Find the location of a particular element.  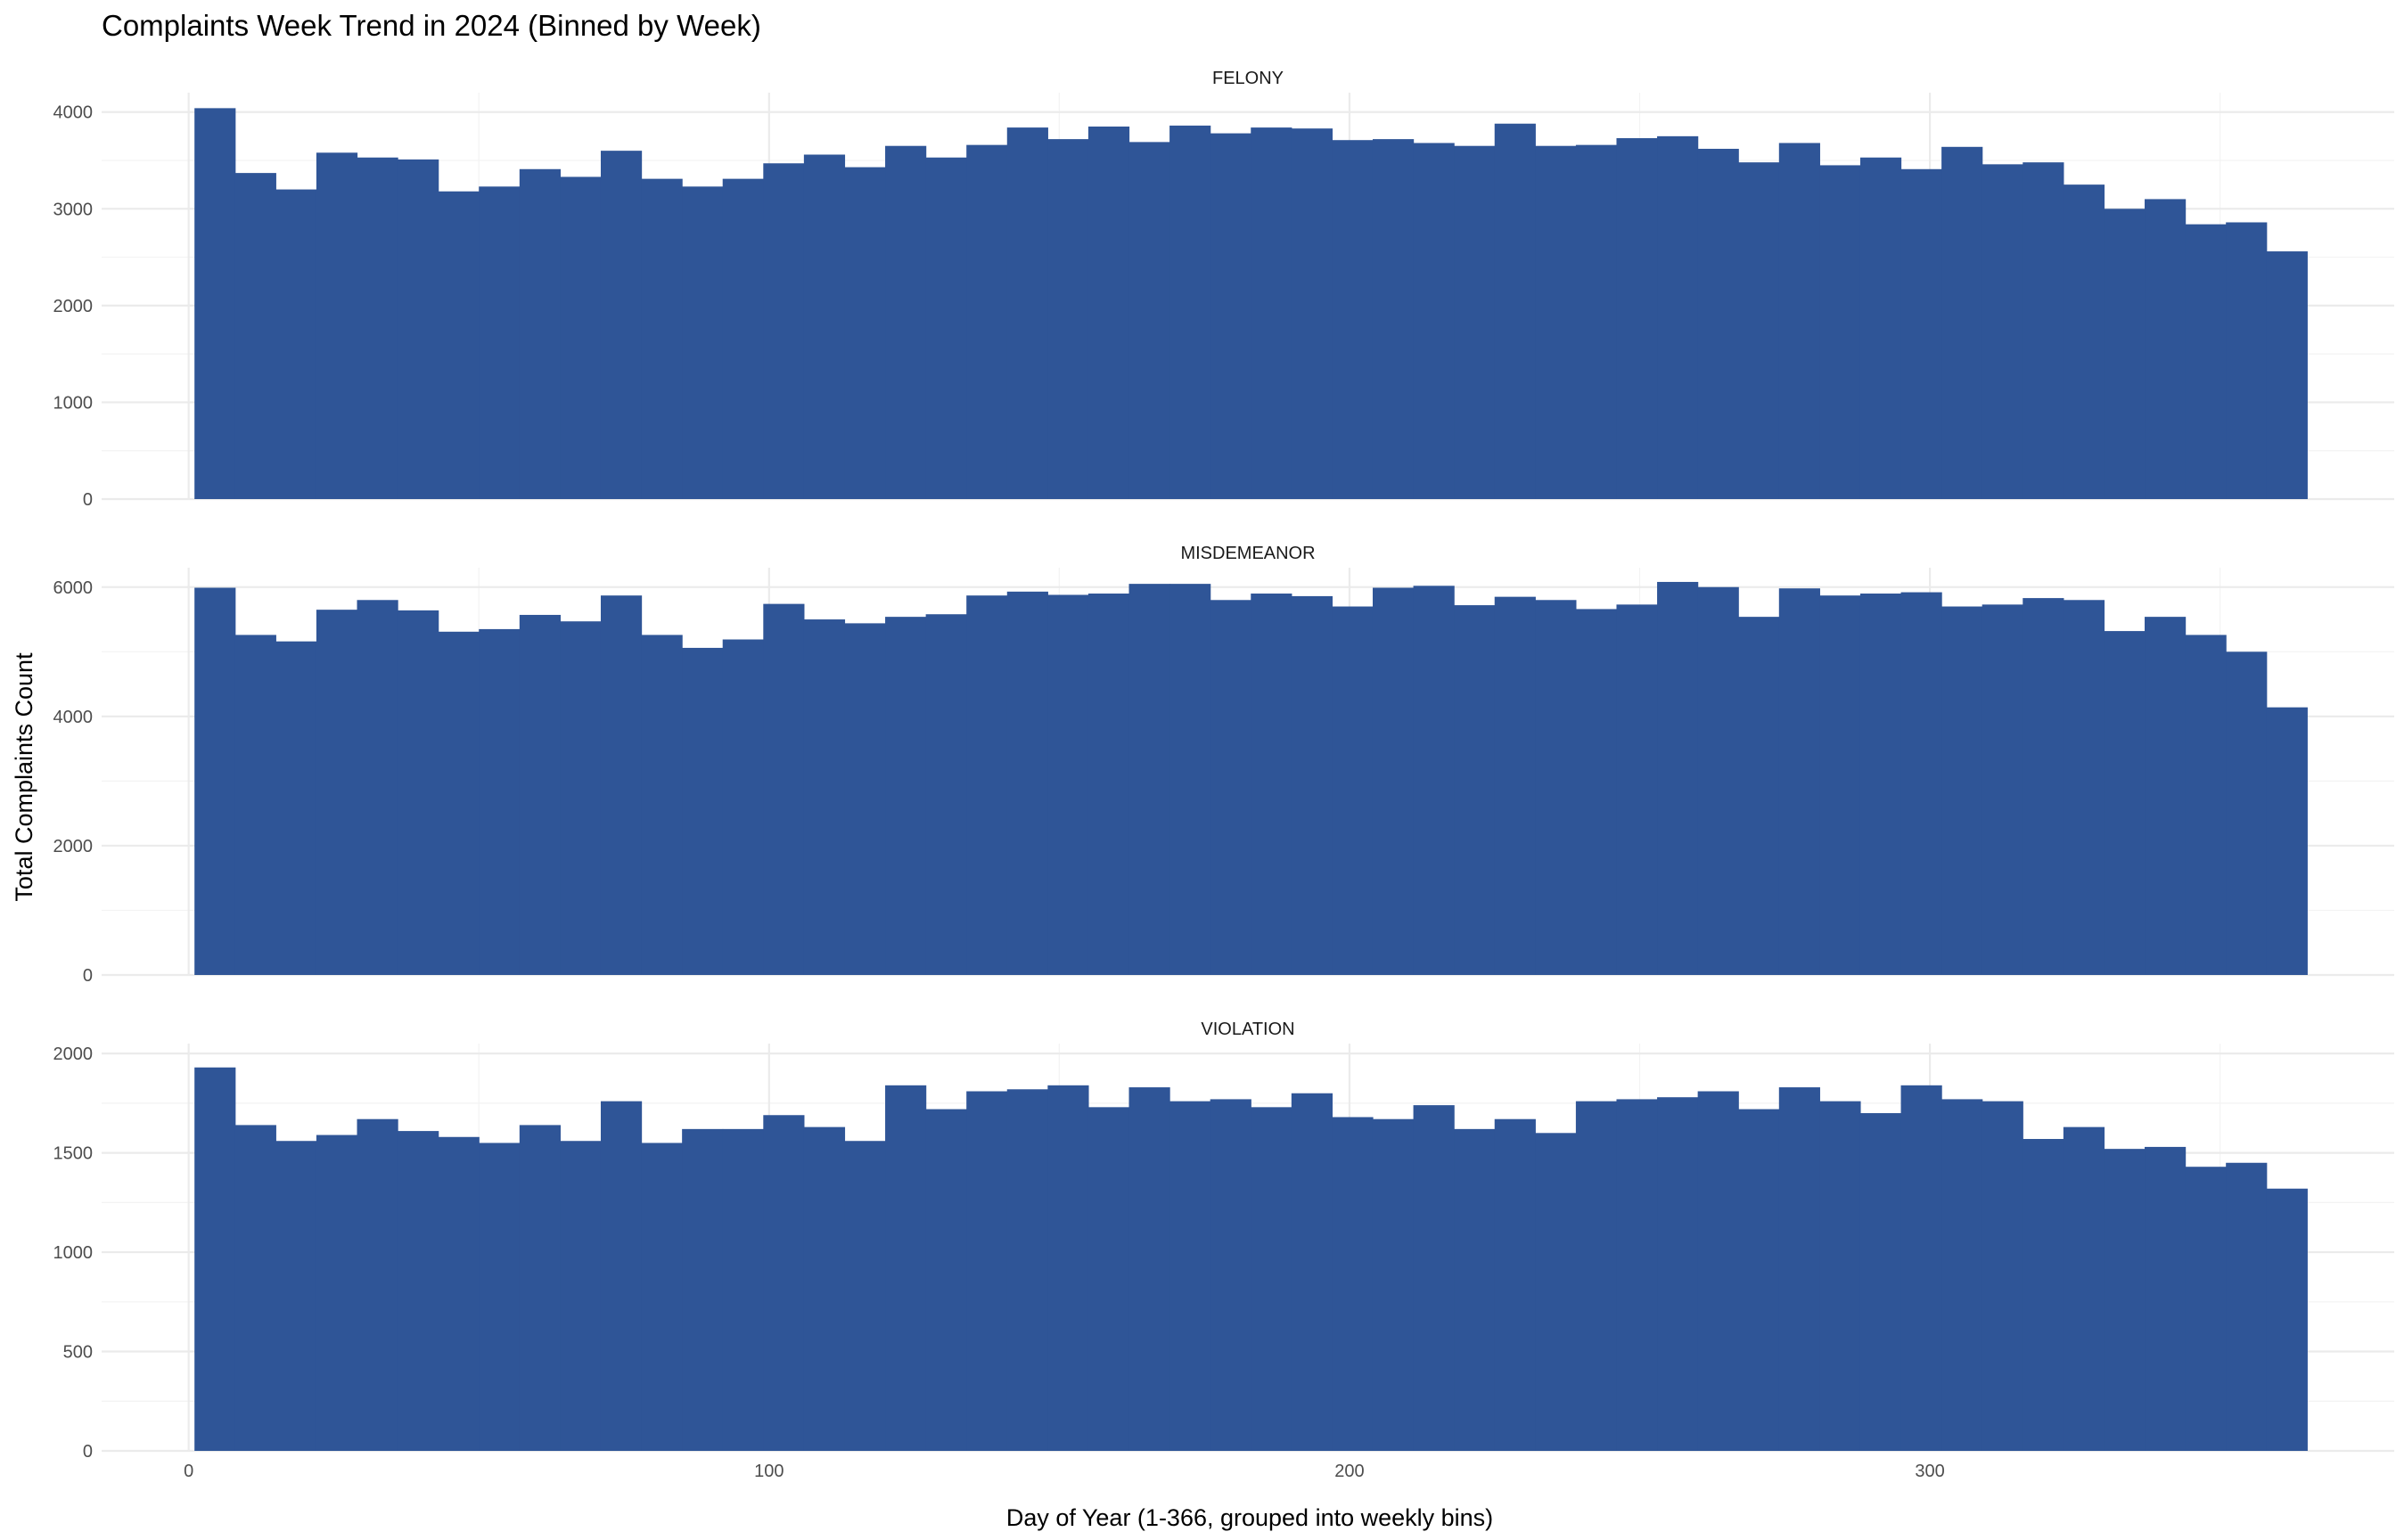

x-tick-label: 200 is located at coordinates (1349, 1471).